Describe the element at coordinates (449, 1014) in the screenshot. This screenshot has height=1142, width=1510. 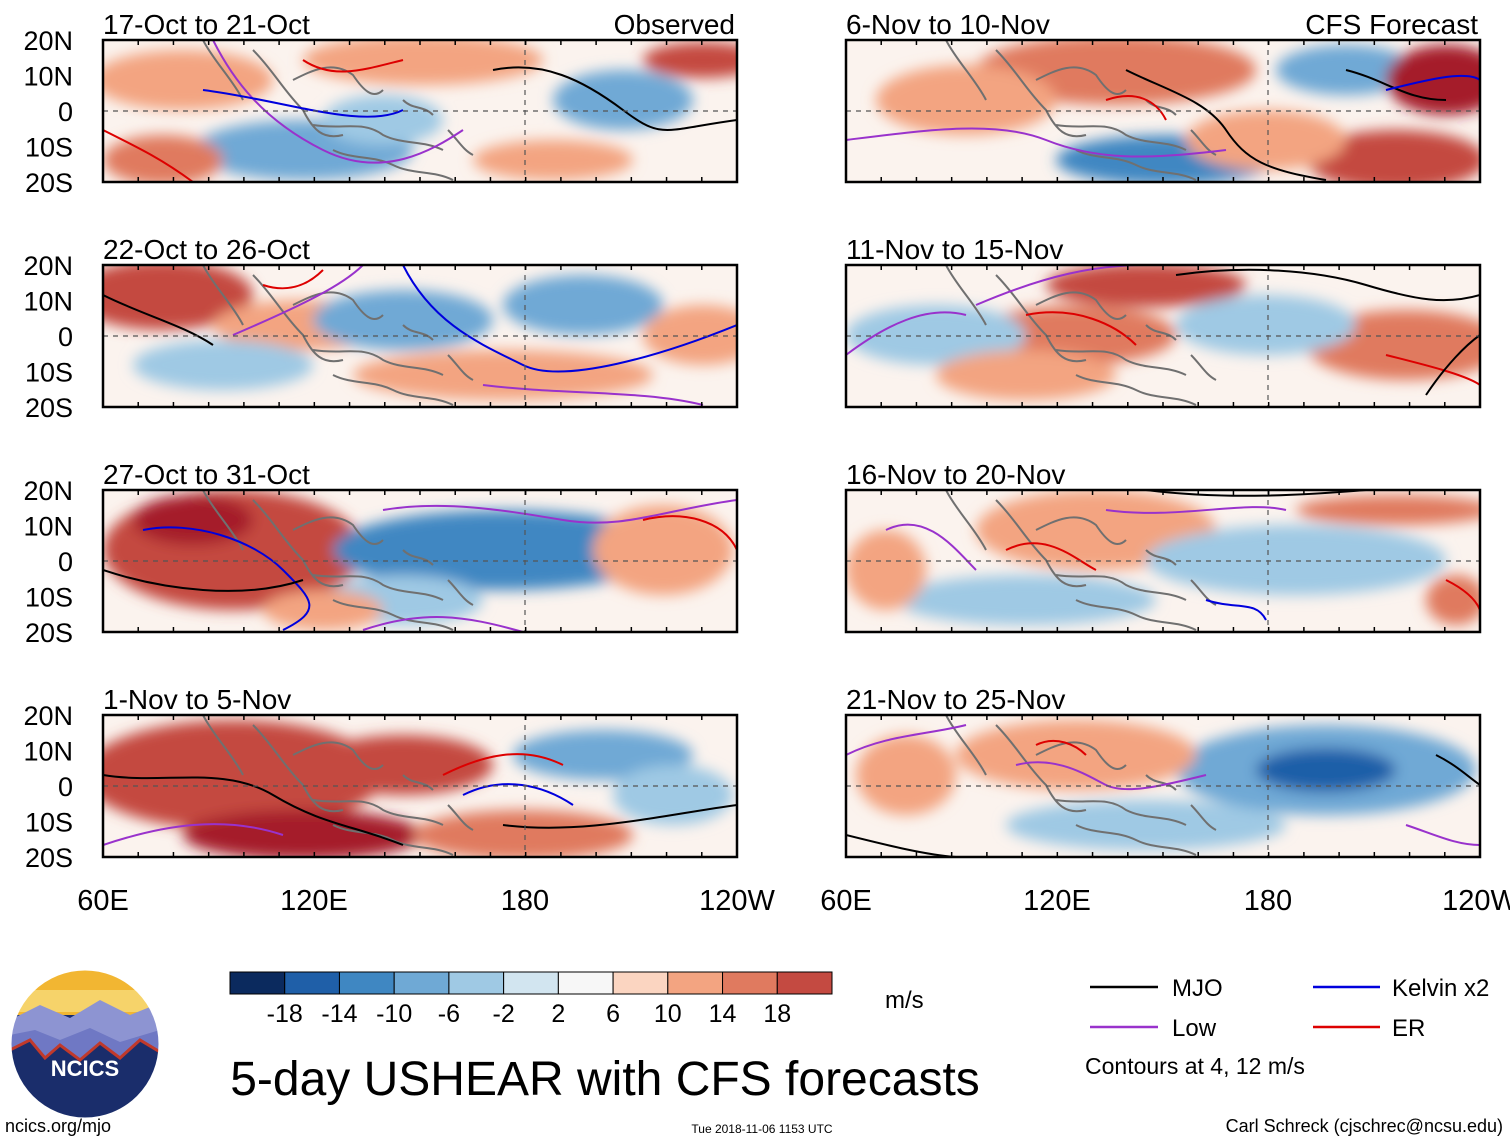
I see `colorbar-tick-label: -6` at that location.